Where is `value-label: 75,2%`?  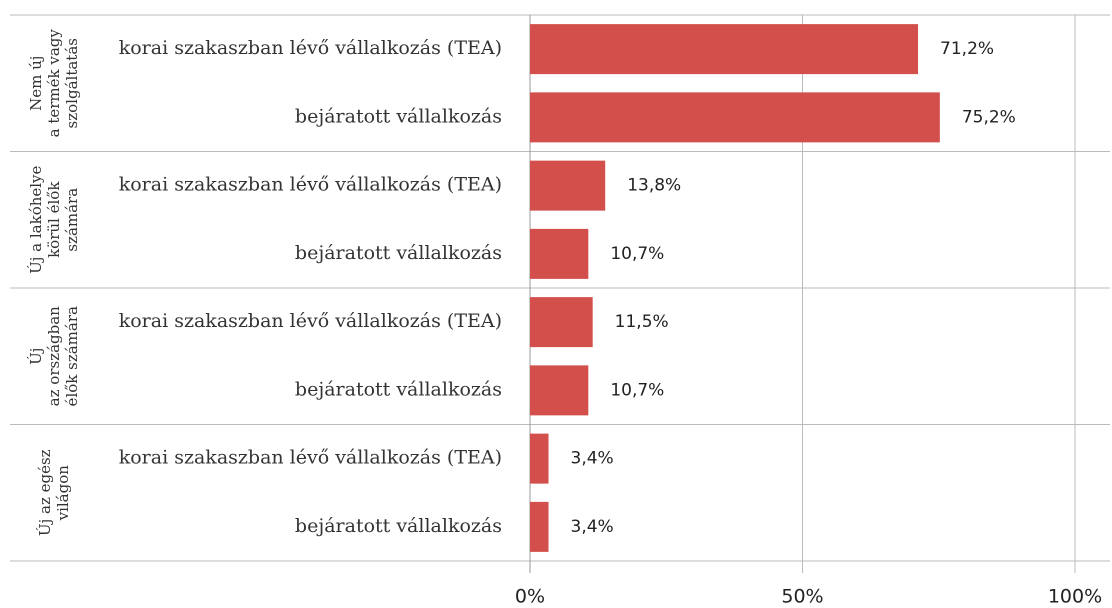 value-label: 75,2% is located at coordinates (989, 117).